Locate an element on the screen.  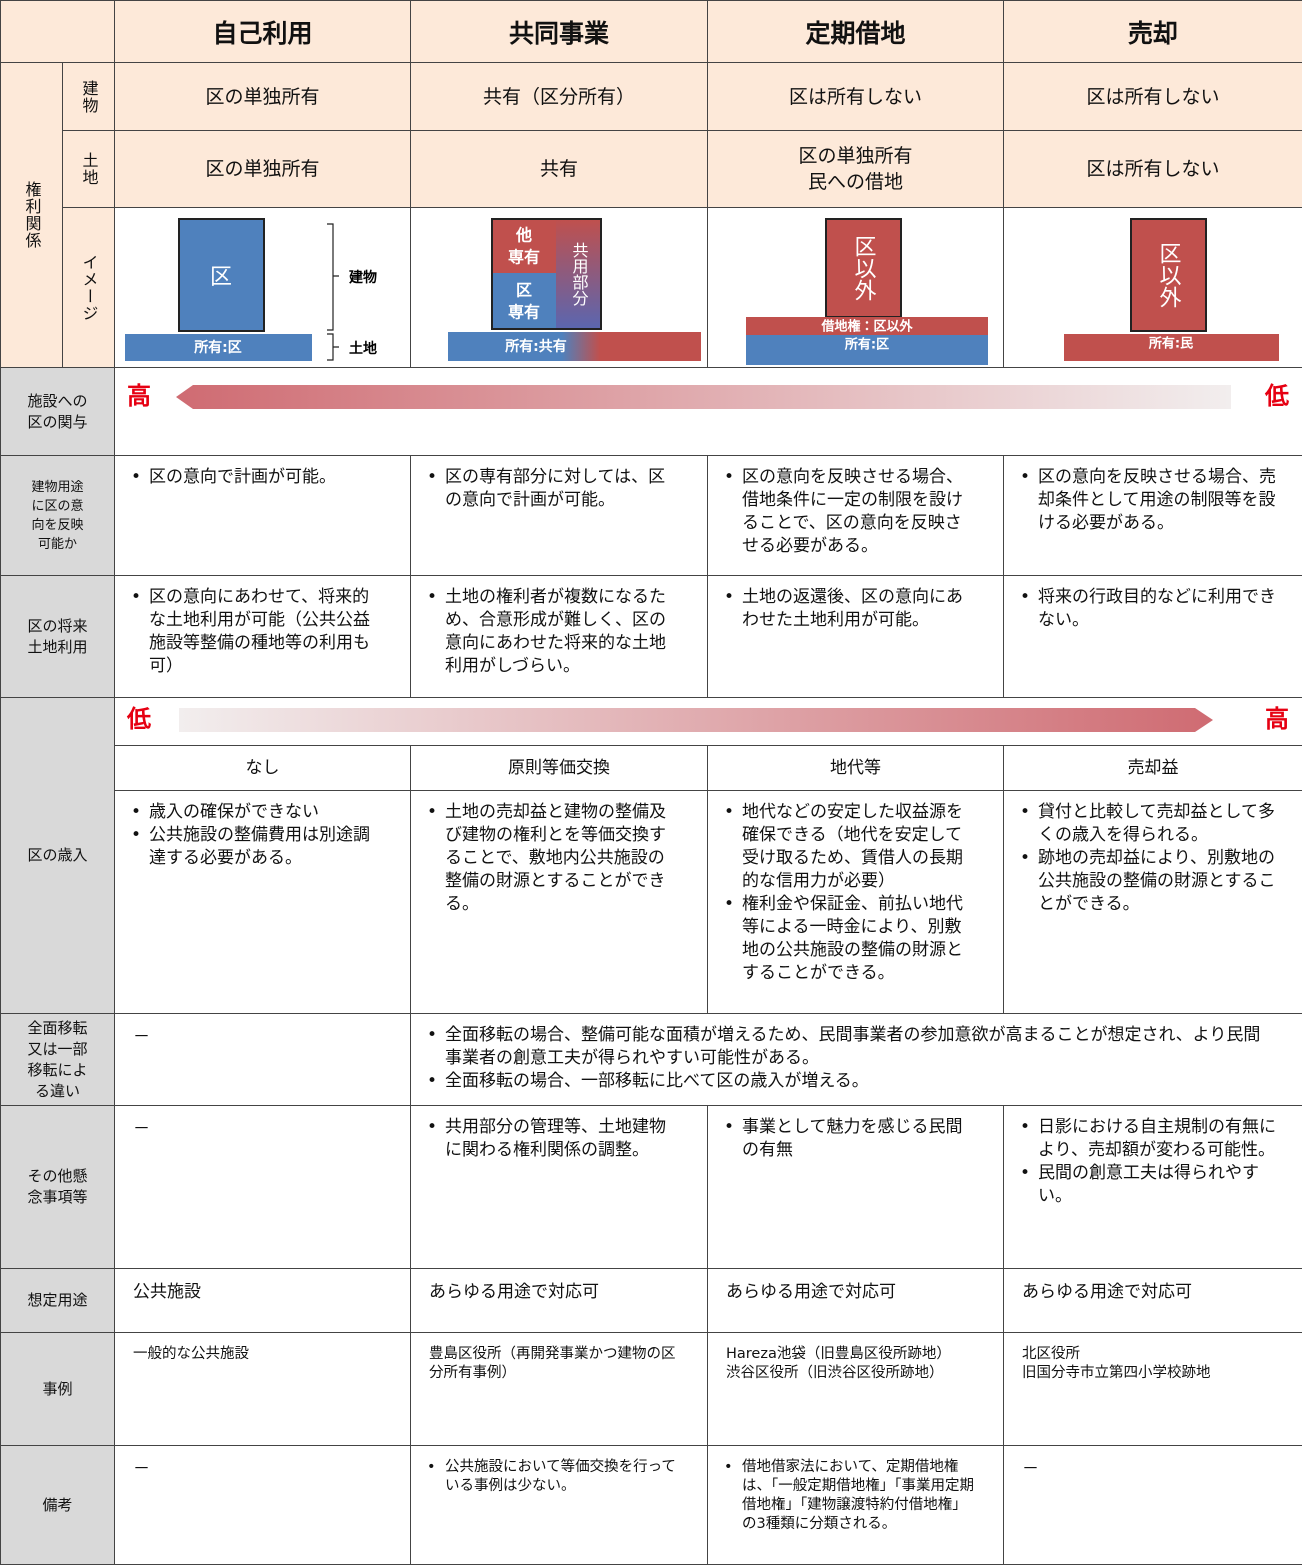
sub-label: 土地 is located at coordinates (89, 169).